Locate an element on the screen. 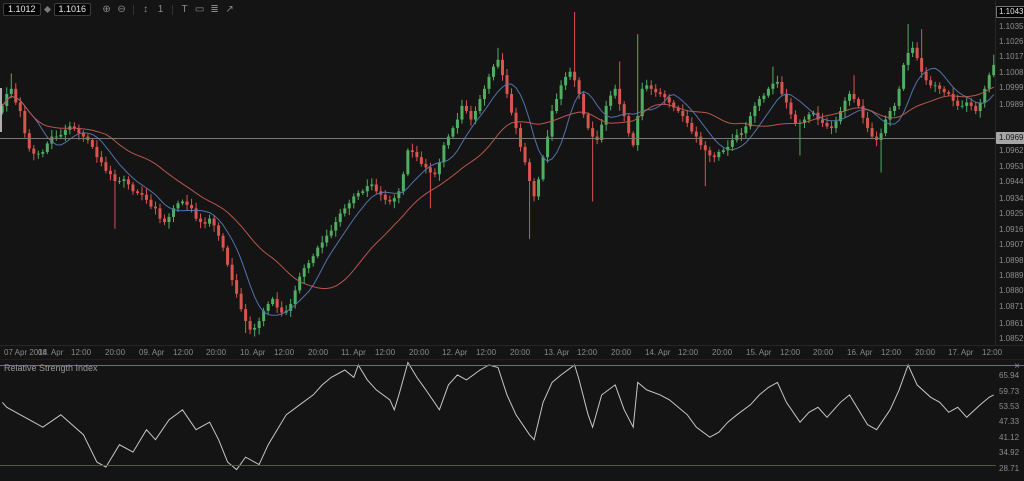 The width and height of the screenshot is (1024, 481). close-icon: × is located at coordinates (1017, 366).